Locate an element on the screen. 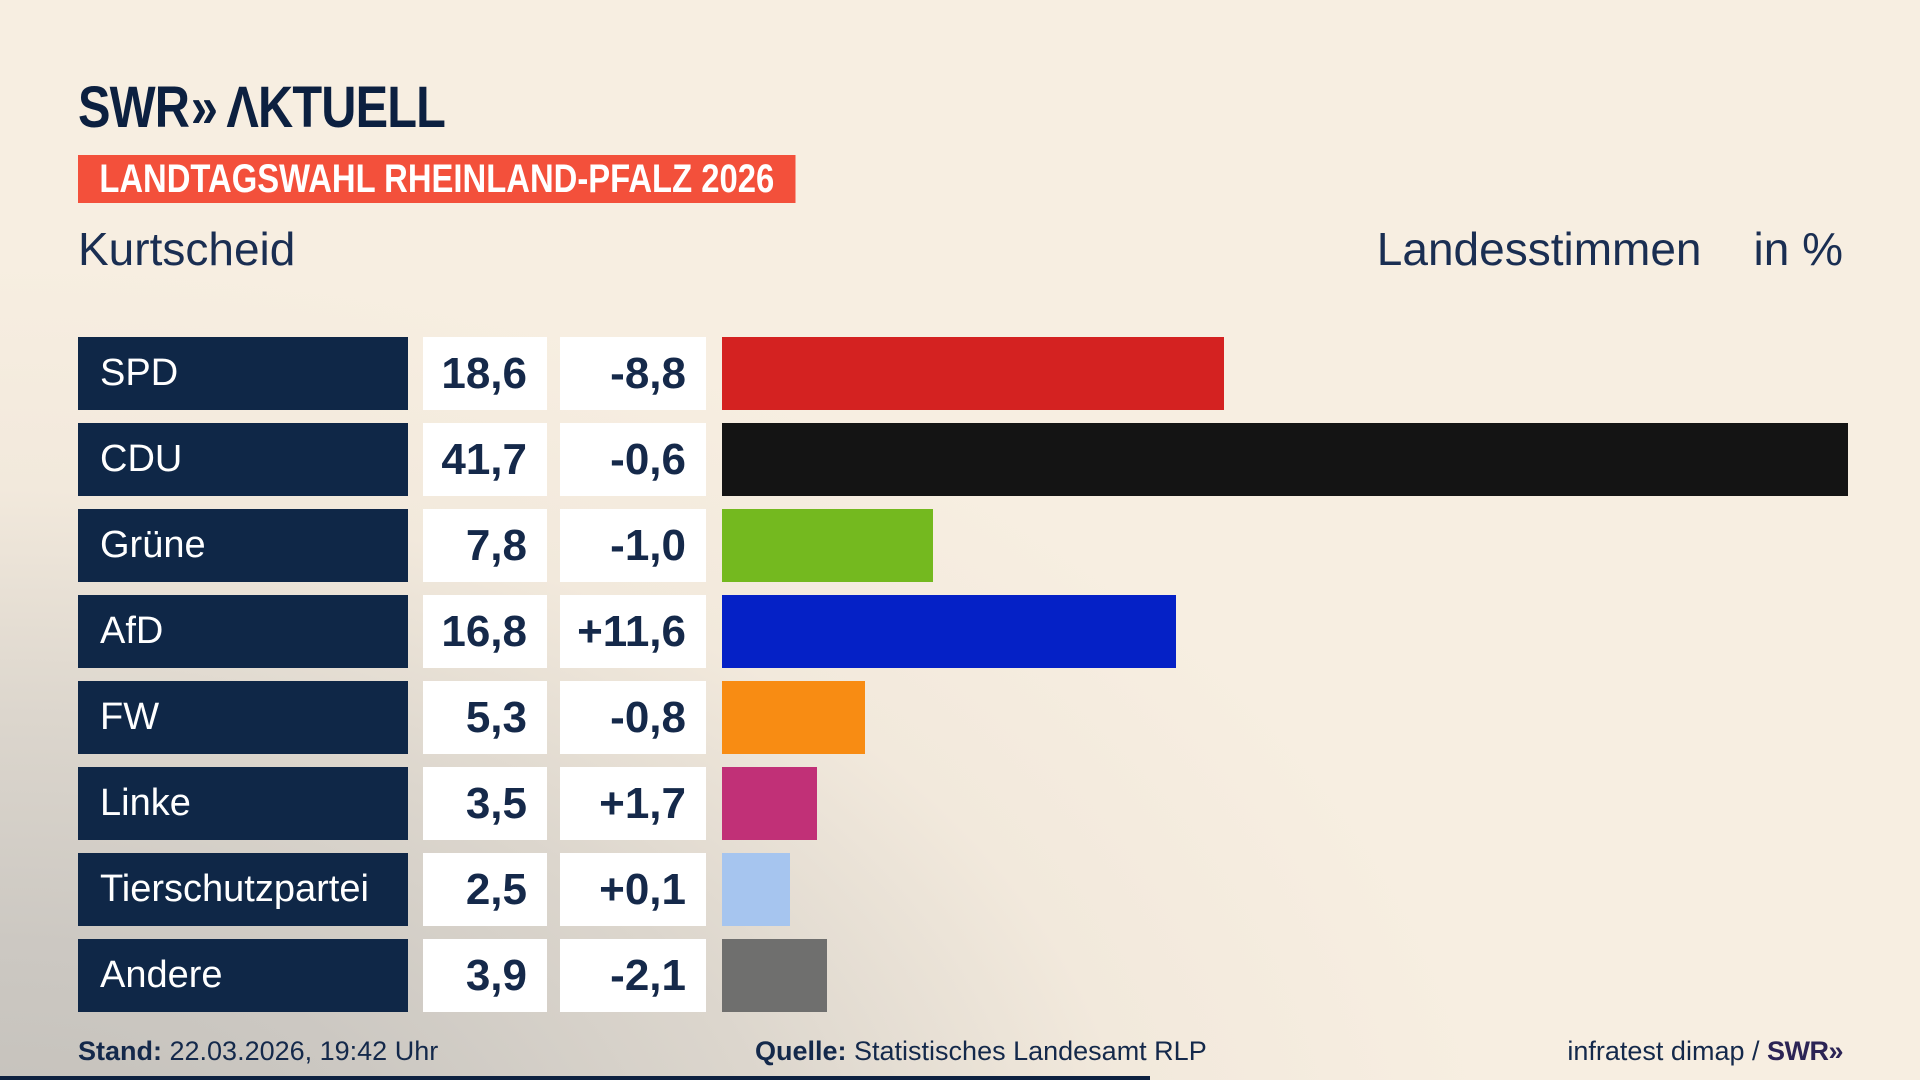  table-row: SPD 18,6 -8,8 is located at coordinates (963, 373).